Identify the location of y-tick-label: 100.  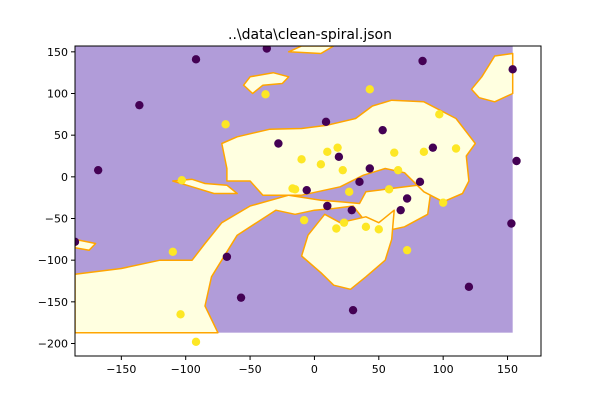
(57, 94).